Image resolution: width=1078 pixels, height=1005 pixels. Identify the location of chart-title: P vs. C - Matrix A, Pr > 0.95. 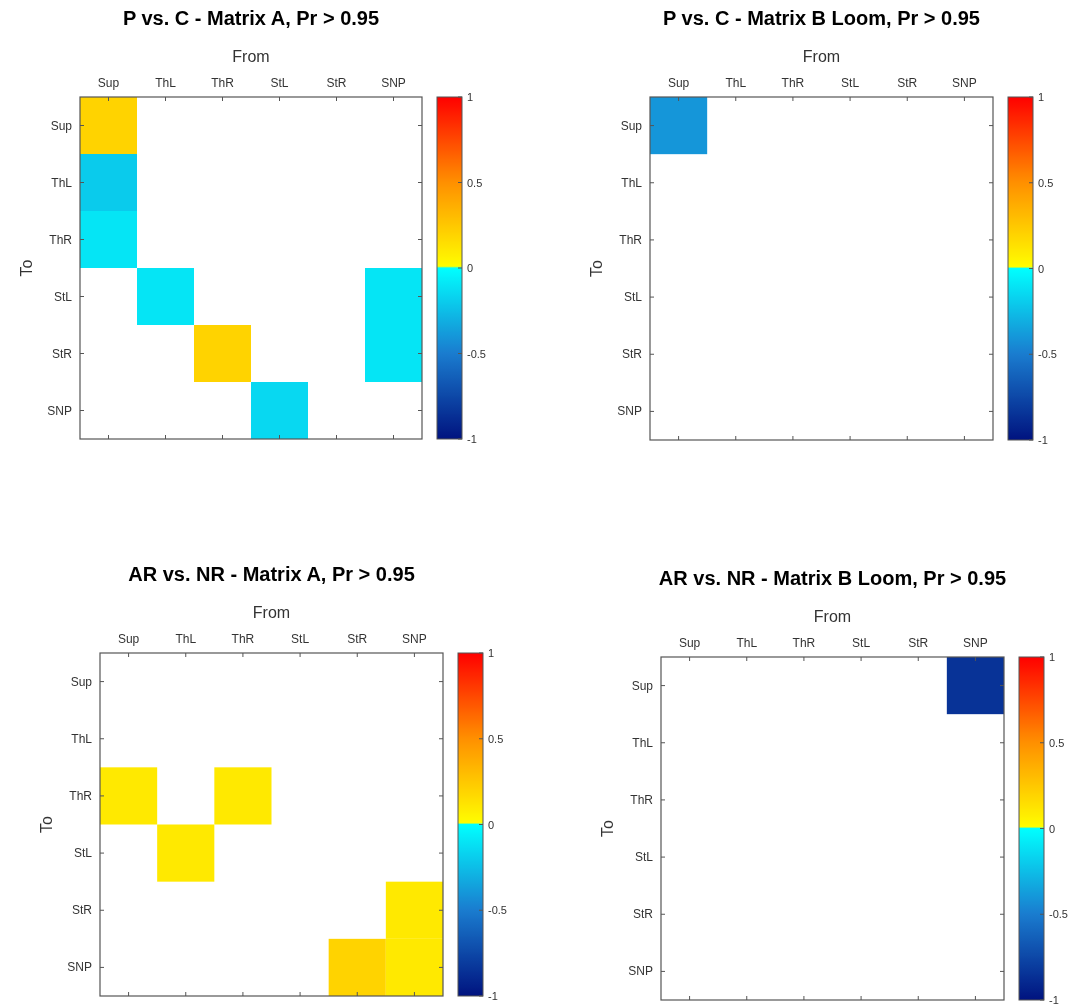
(251, 18).